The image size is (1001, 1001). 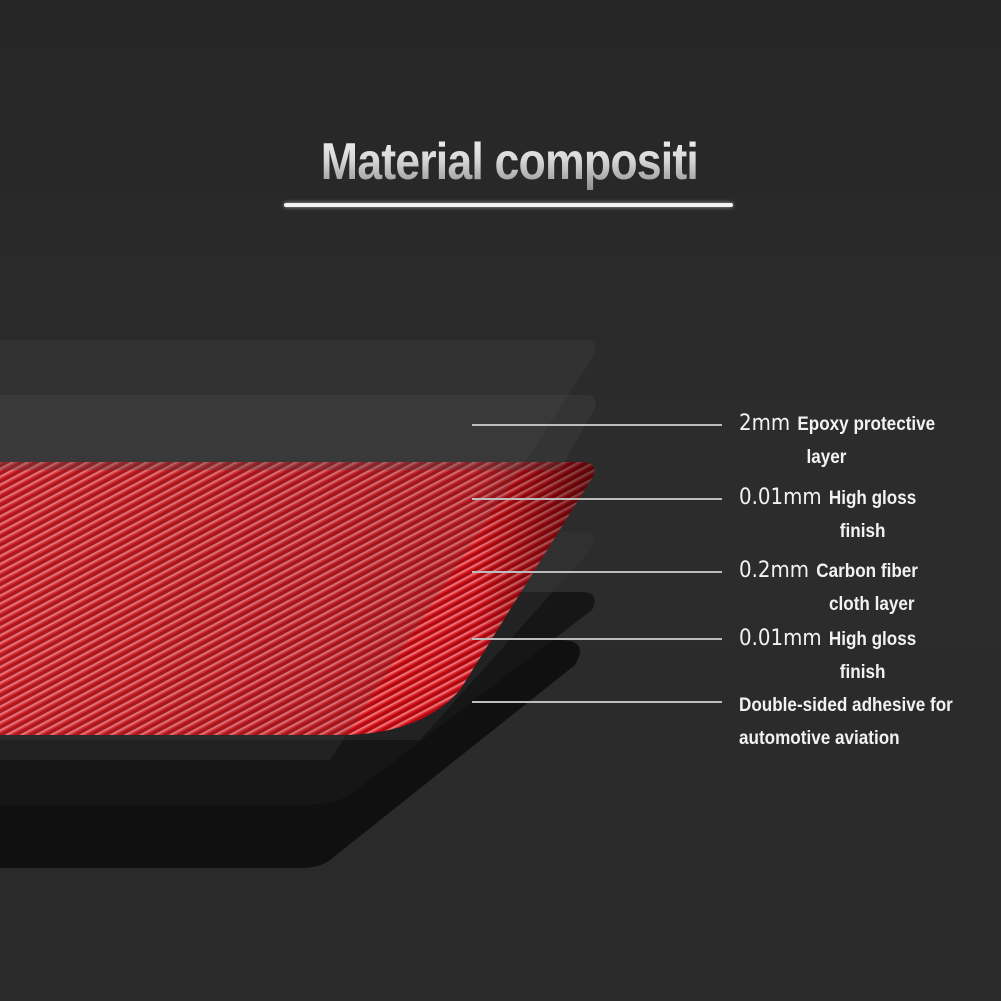 What do you see at coordinates (508, 205) in the screenshot?
I see `title-underline` at bounding box center [508, 205].